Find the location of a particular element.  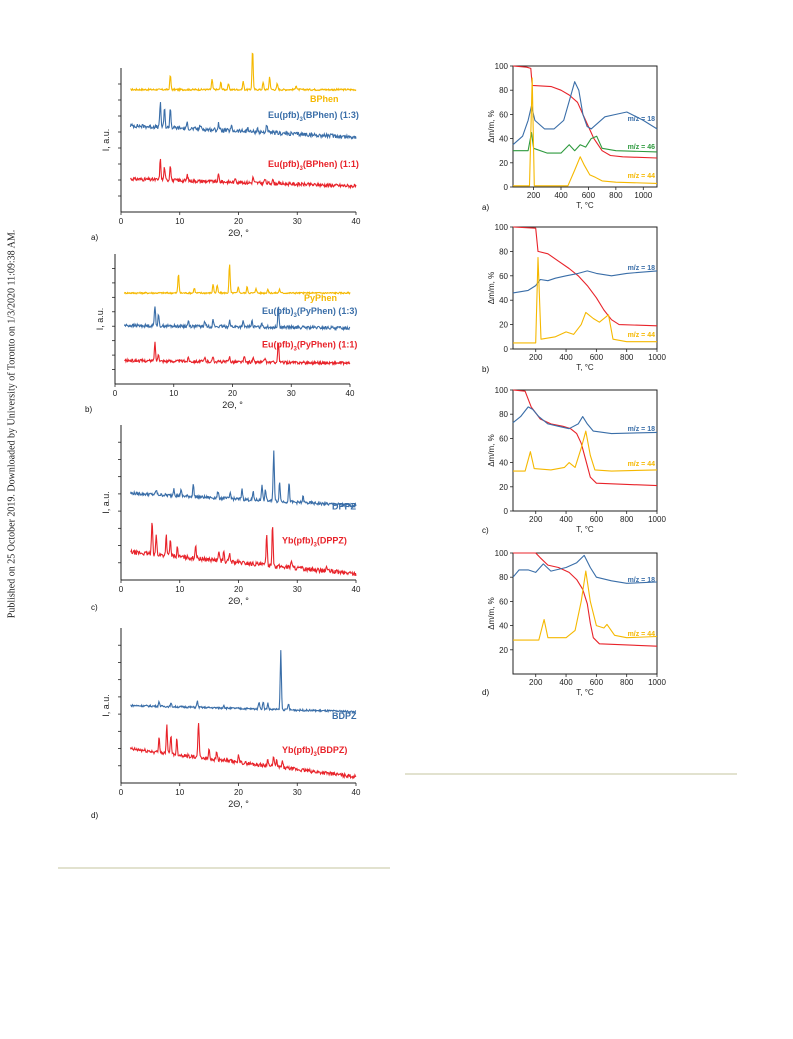

series-label: Eu(pfb)3(BPhen) (1:1) is located at coordinates (313, 165).